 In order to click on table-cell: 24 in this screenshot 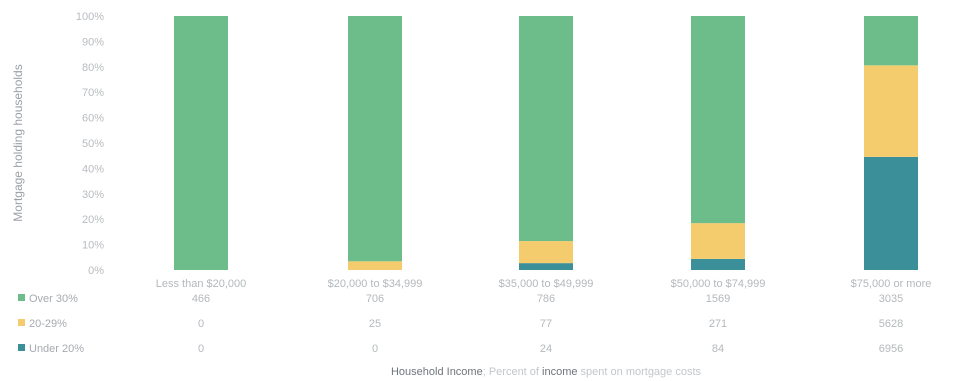, I will do `click(546, 349)`.